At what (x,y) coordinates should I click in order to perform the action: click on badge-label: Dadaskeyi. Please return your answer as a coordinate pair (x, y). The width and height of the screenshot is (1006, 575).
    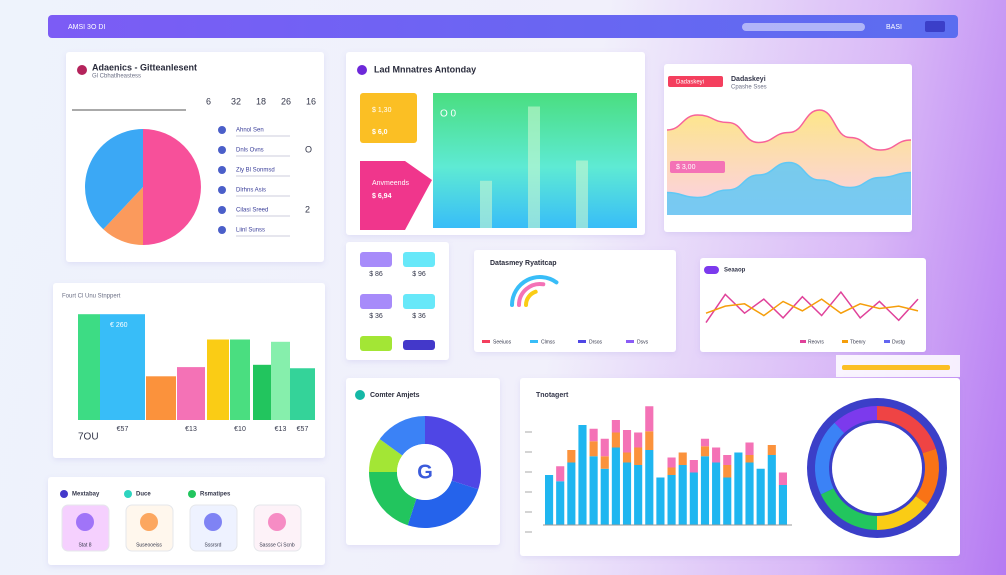
    Looking at the image, I should click on (690, 83).